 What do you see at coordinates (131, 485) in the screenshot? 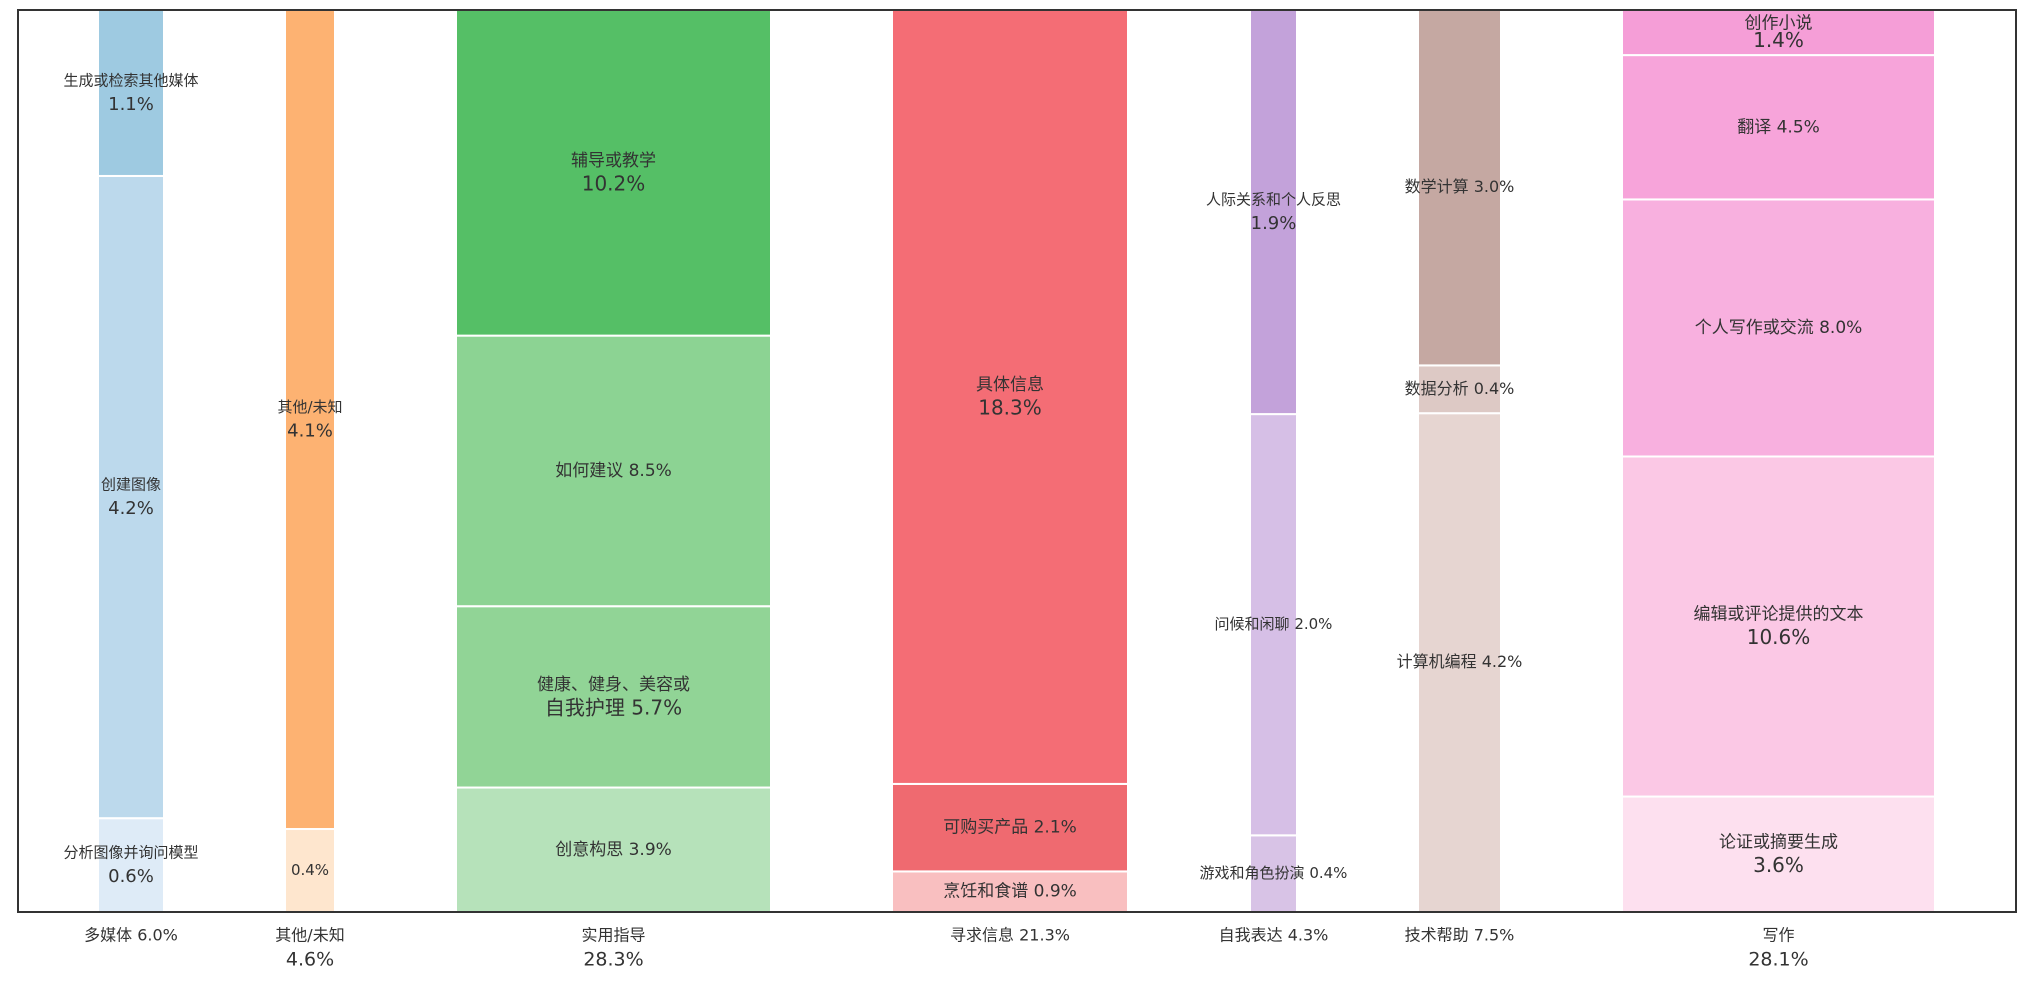
I see `segment-label: 创建图像` at bounding box center [131, 485].